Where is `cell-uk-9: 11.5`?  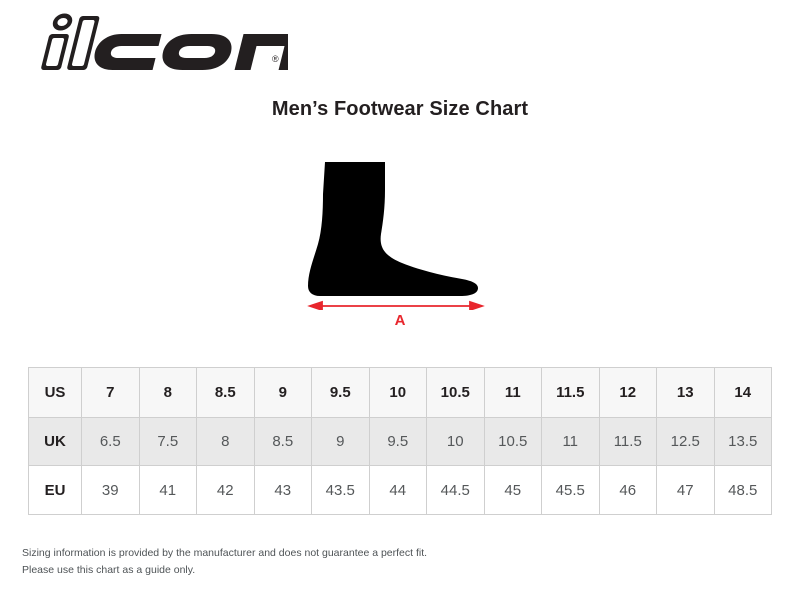
cell-uk-9: 11.5 is located at coordinates (627, 441).